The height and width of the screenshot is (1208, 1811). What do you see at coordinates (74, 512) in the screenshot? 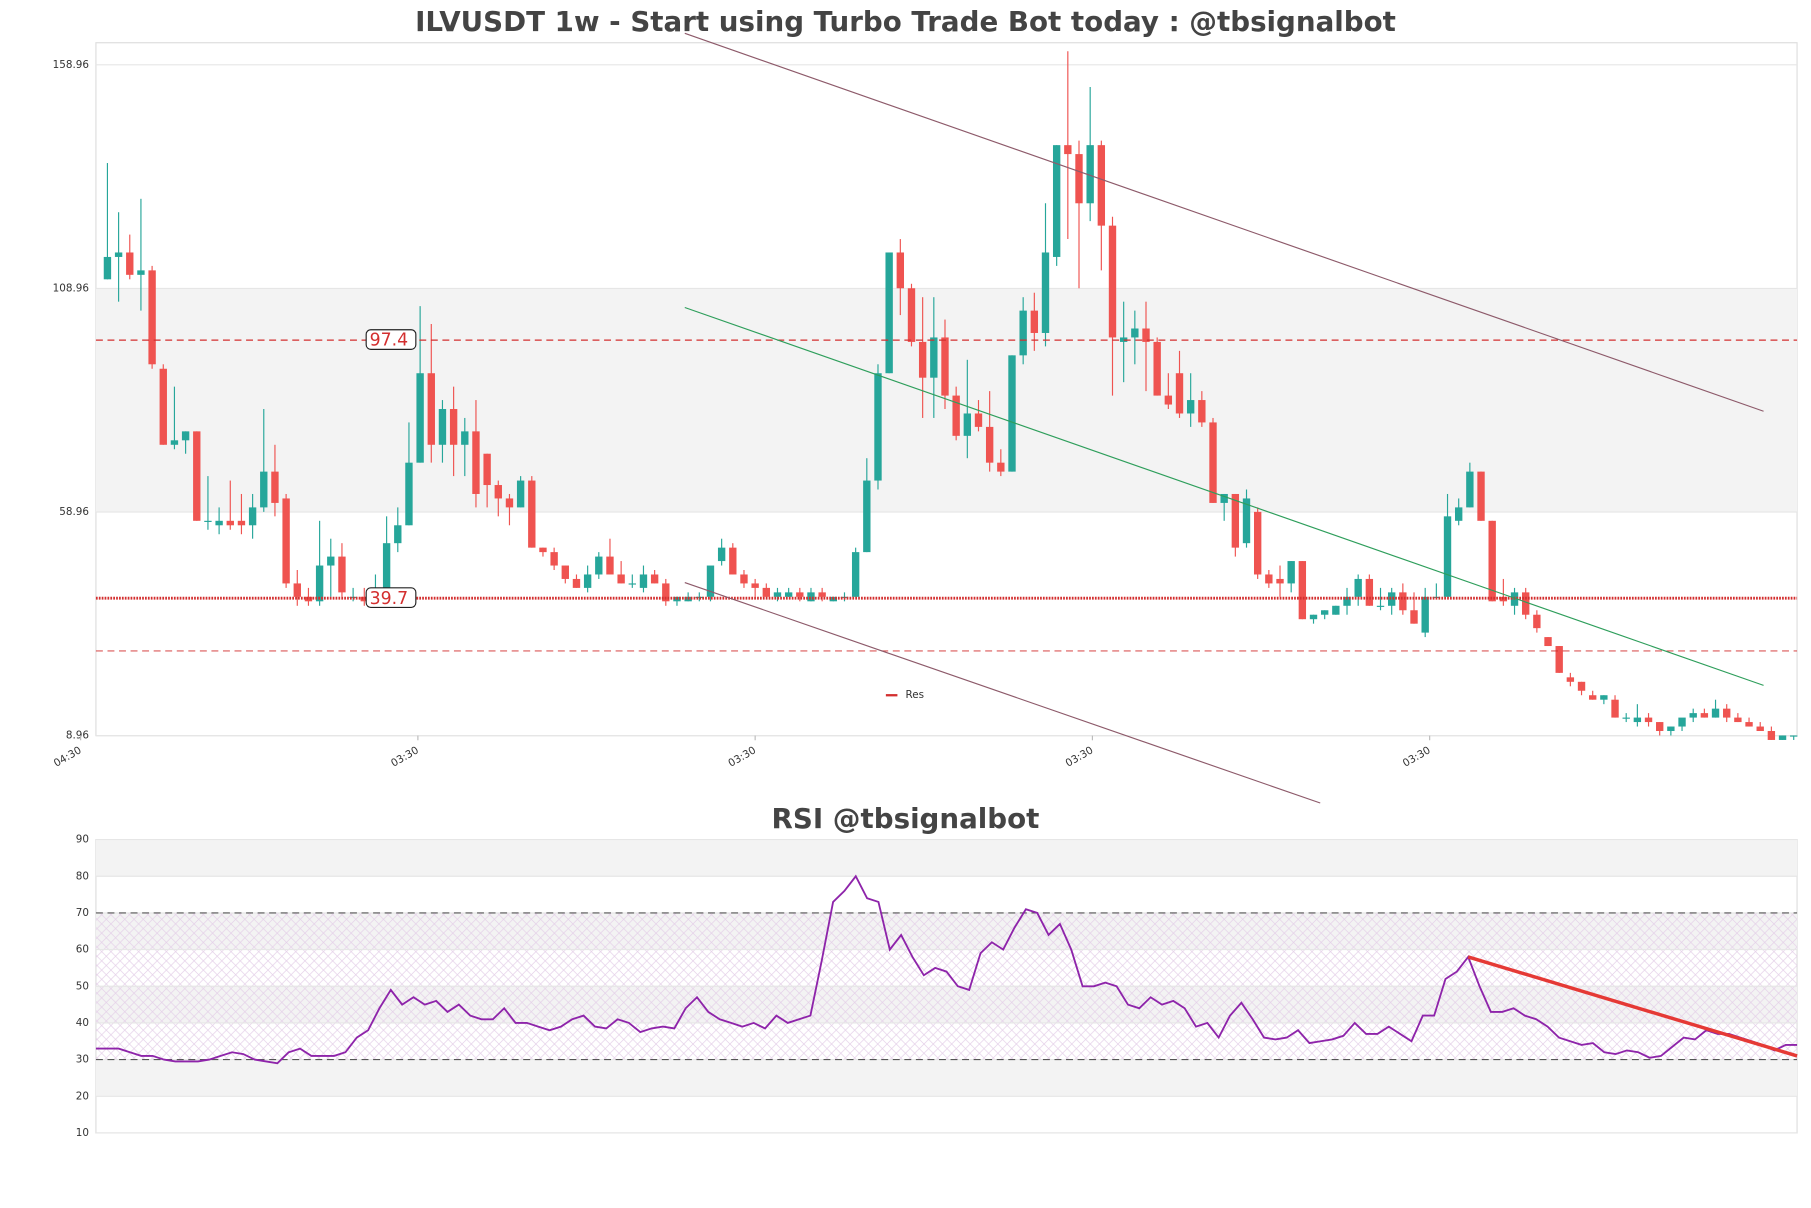
I see `y-tick-label: 58.96` at bounding box center [74, 512].